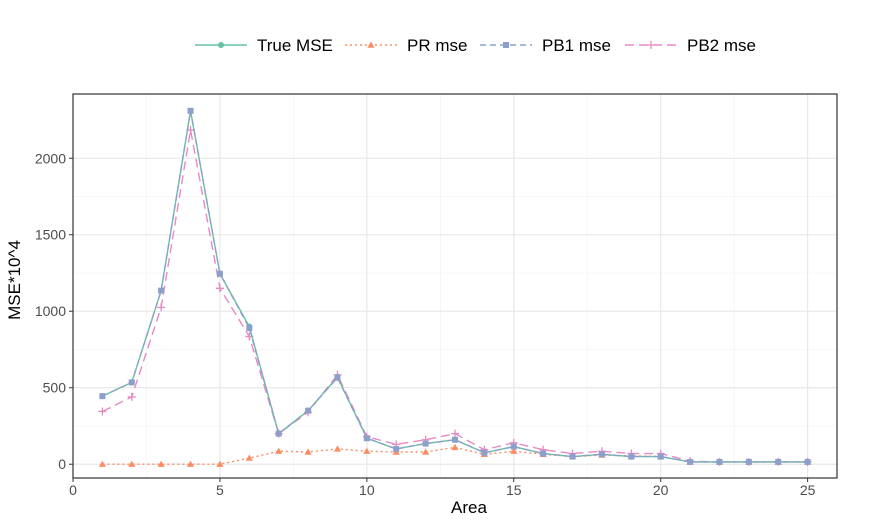 The height and width of the screenshot is (523, 872). I want to click on legend-item-true-mse: True MSE, so click(264, 45).